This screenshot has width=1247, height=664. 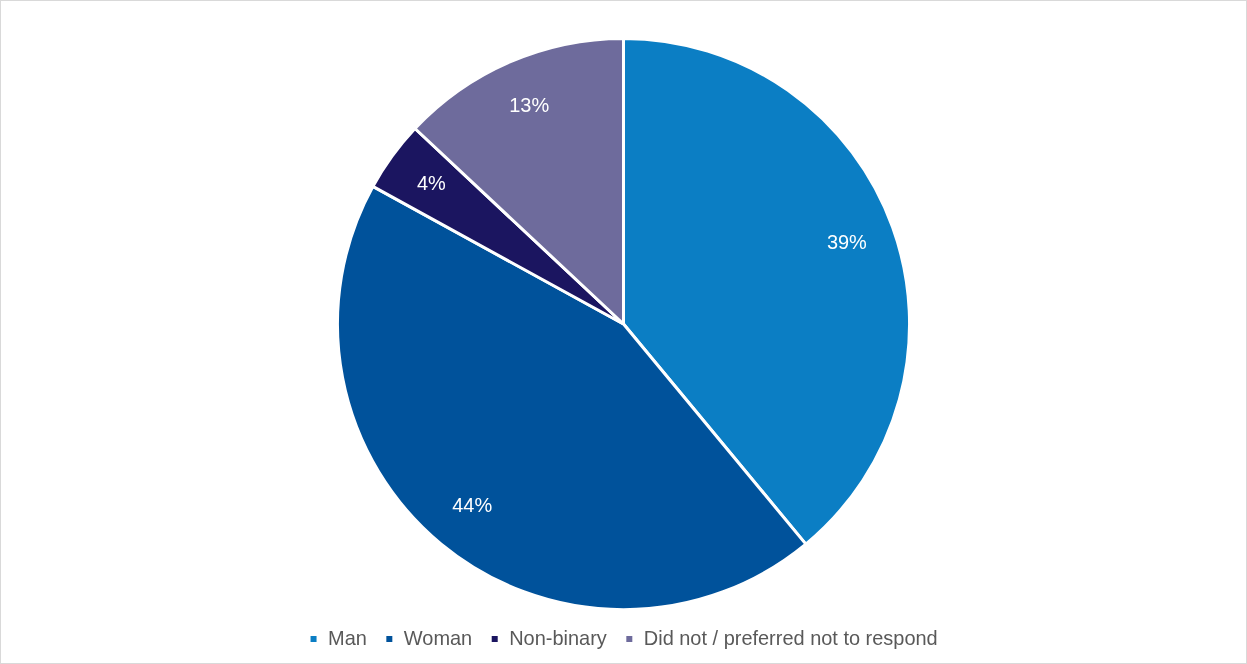 What do you see at coordinates (438, 637) in the screenshot?
I see `legend-label: Woman` at bounding box center [438, 637].